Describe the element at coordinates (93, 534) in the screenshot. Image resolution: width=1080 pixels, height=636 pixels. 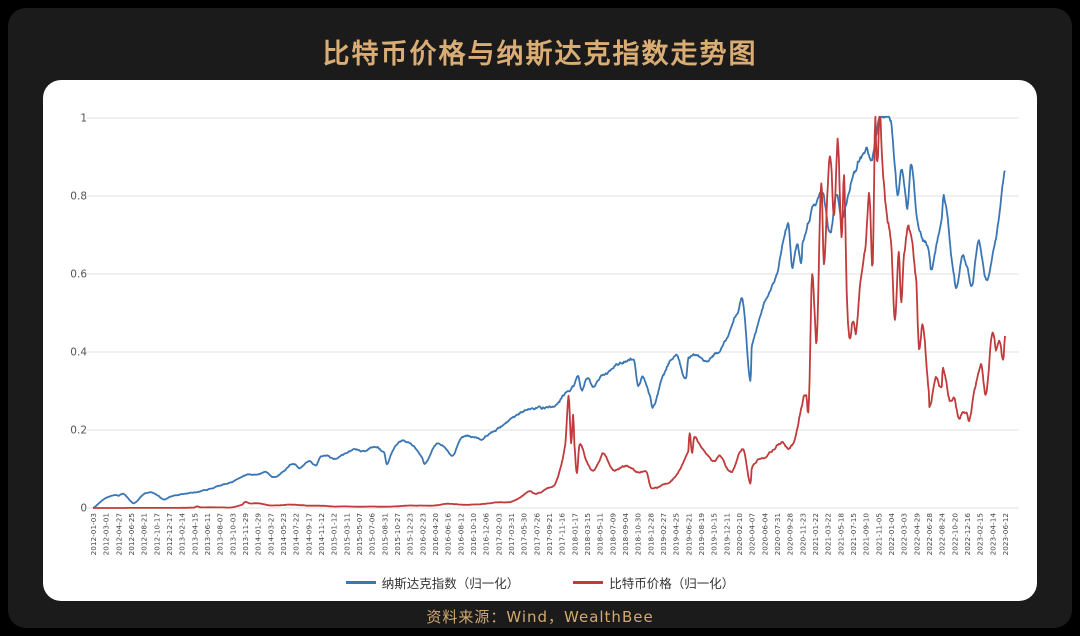
I see `svg-text: 2012-01-03` at that location.